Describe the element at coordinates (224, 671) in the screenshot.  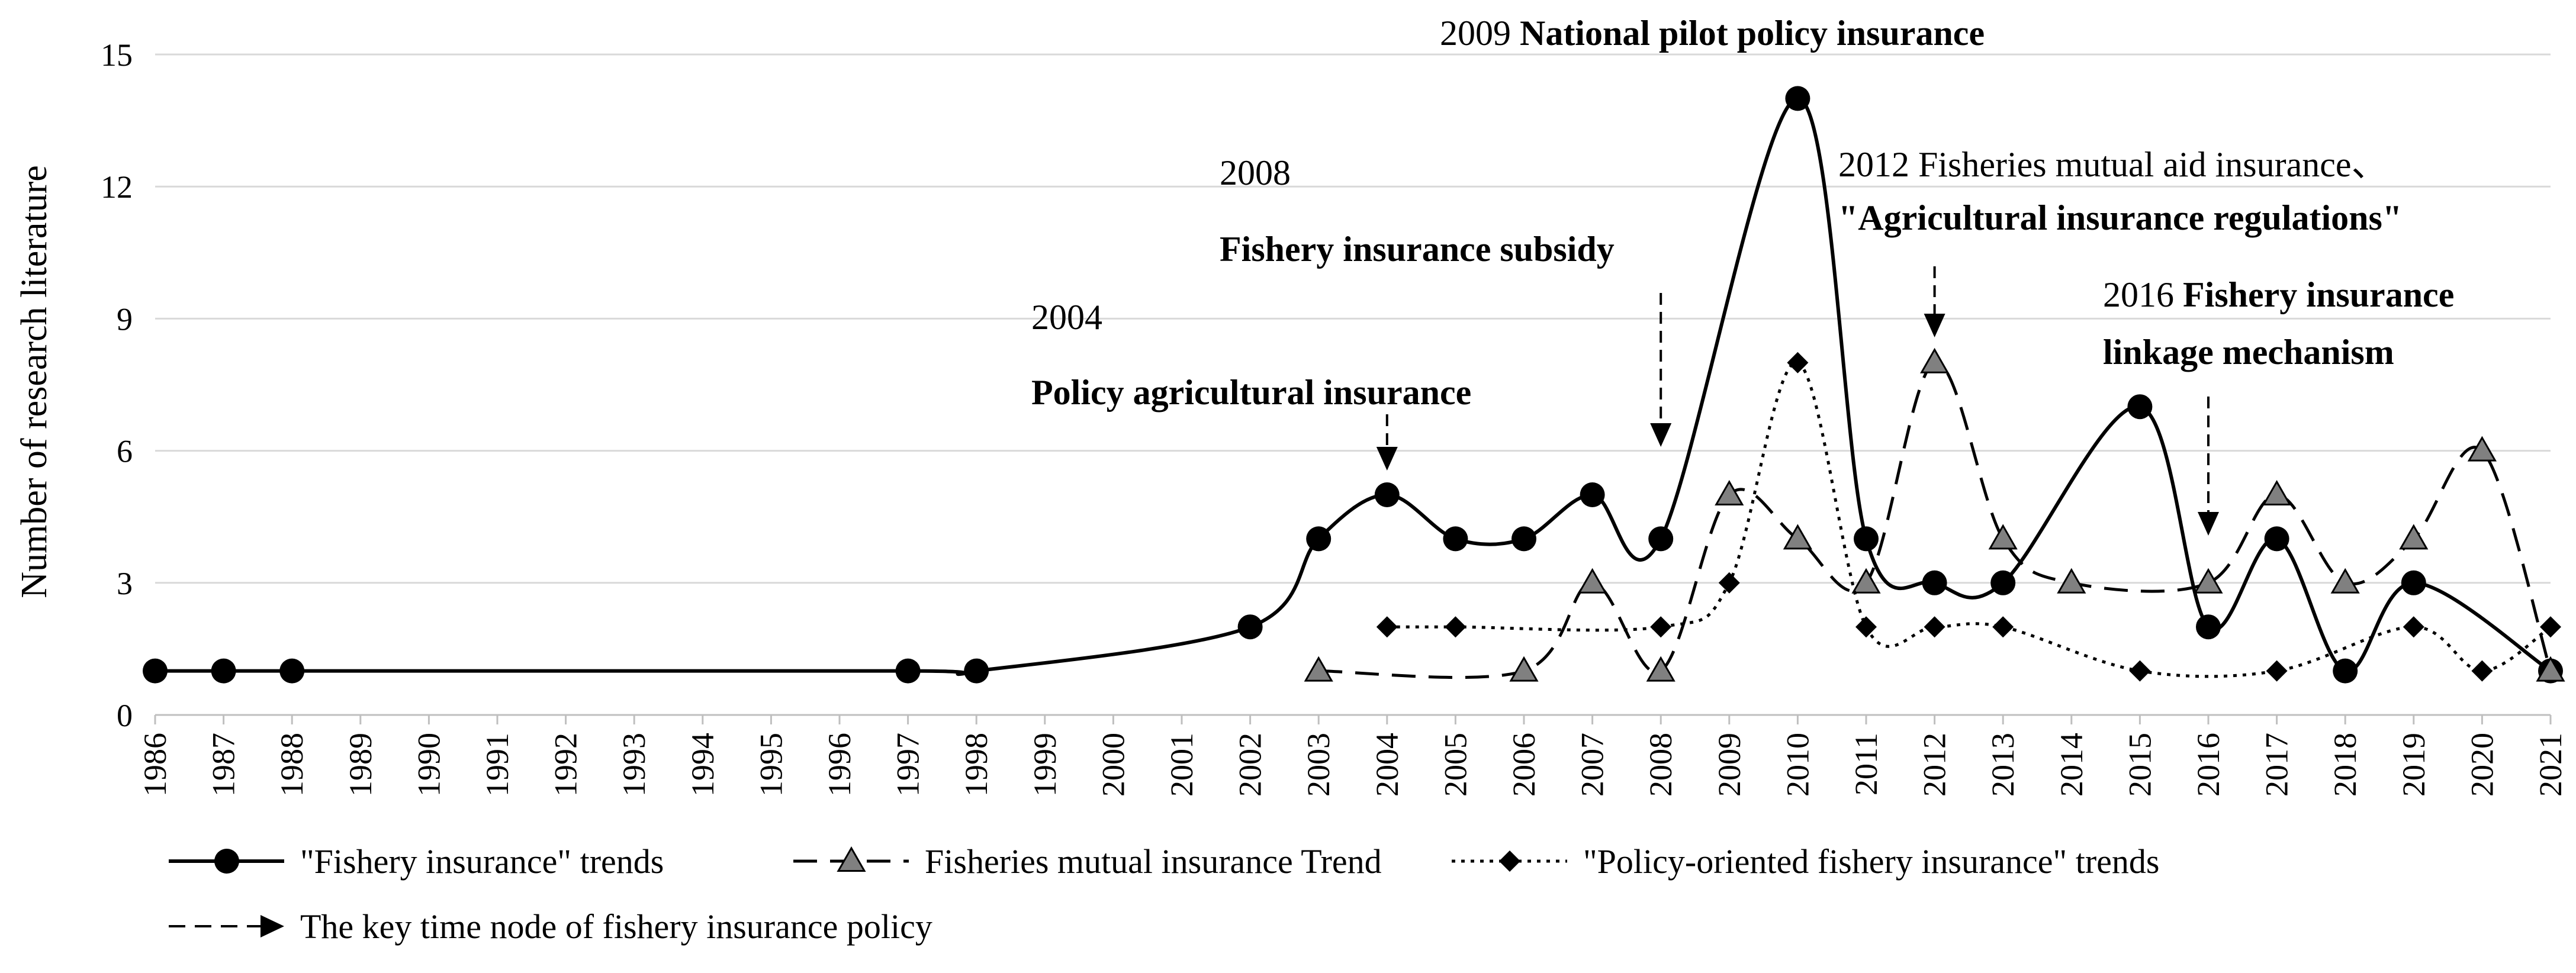
I see `point-0-1987` at that location.